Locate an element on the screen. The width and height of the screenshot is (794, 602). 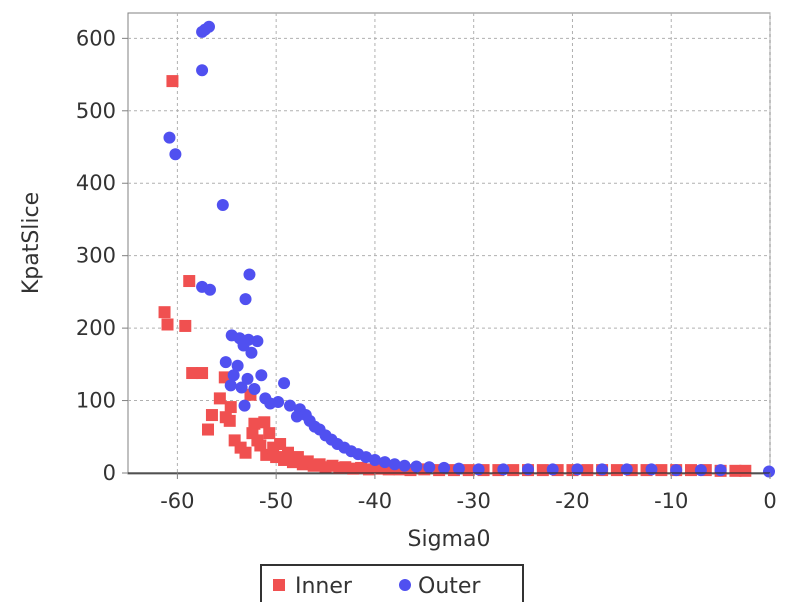
y-tick-label: 300 is located at coordinates (96, 256).